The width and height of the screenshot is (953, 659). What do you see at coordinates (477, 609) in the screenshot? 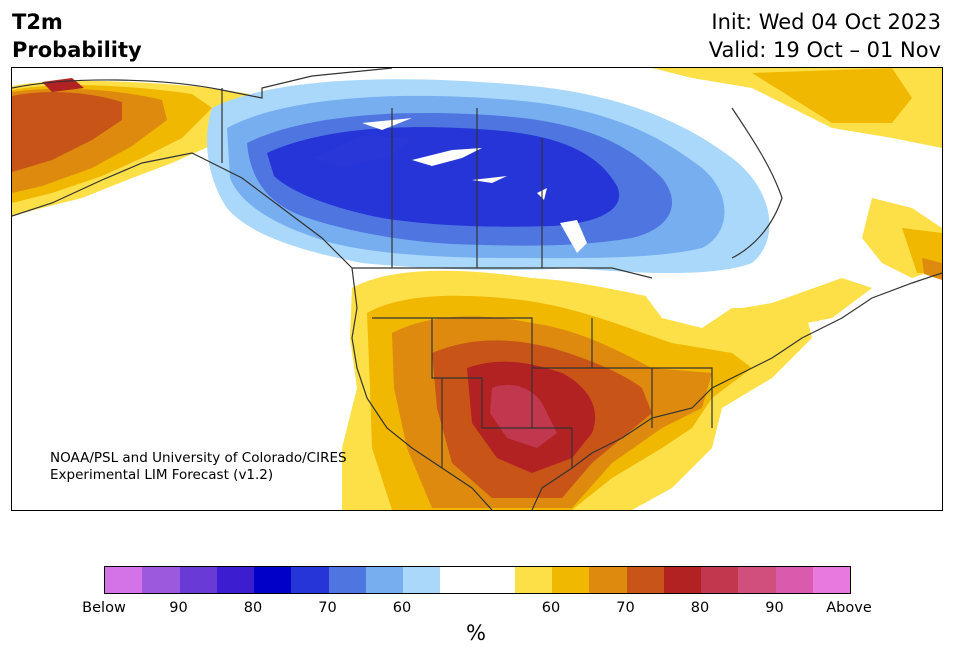
I see `colorbar-ticks: Below 90 80 70 60 60 70 80 90 Above` at bounding box center [477, 609].